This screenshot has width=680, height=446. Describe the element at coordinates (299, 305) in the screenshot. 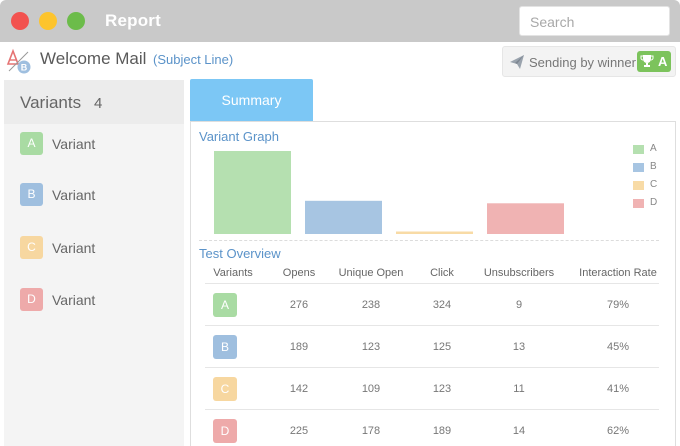

I see `cell-opens: 276` at that location.